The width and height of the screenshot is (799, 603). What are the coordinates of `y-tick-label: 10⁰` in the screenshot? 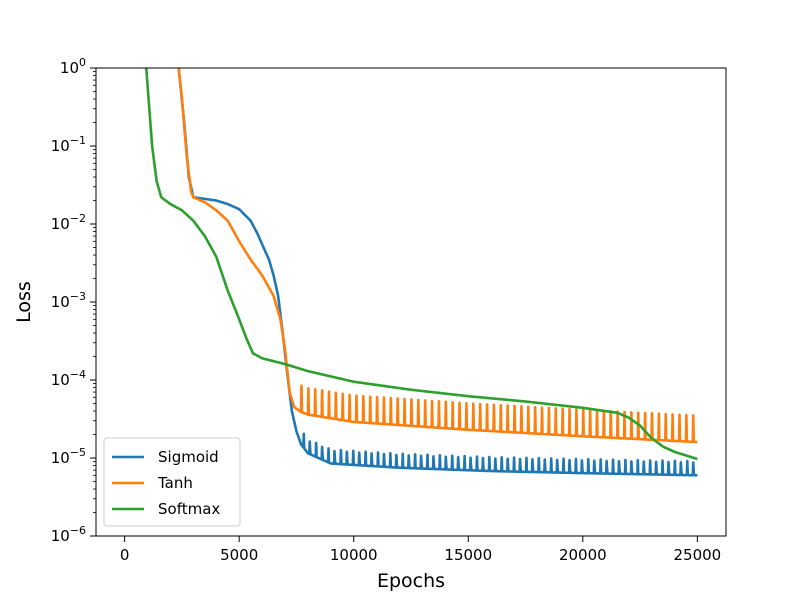 It's located at (73, 66).